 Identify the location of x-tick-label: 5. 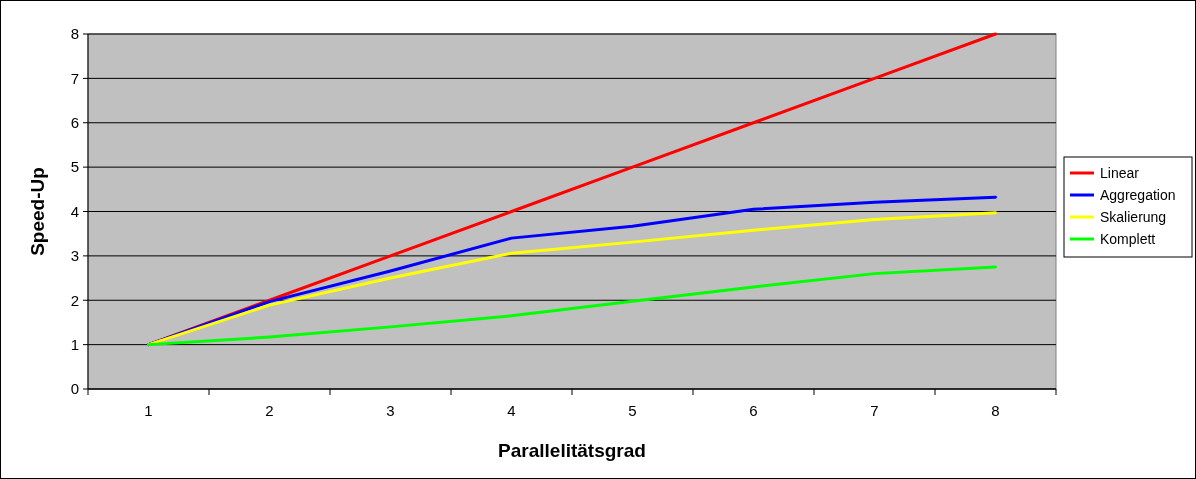
(632, 410).